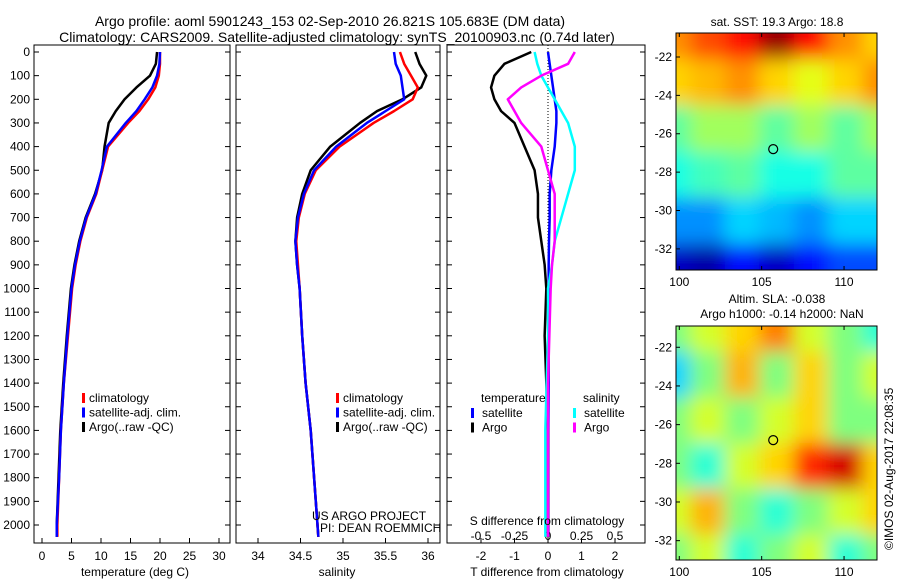  Describe the element at coordinates (337, 572) in the screenshot. I see `salinity-xlabel: salinity` at that location.